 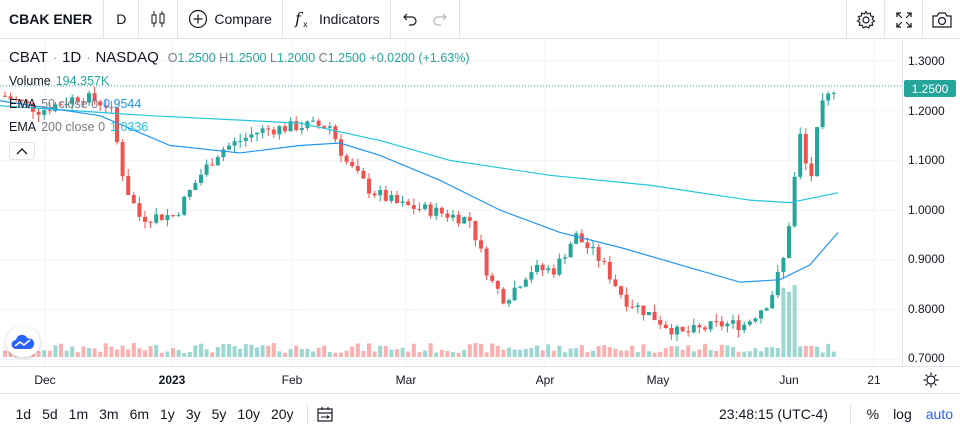 I want to click on plus-circle-icon, so click(x=198, y=19).